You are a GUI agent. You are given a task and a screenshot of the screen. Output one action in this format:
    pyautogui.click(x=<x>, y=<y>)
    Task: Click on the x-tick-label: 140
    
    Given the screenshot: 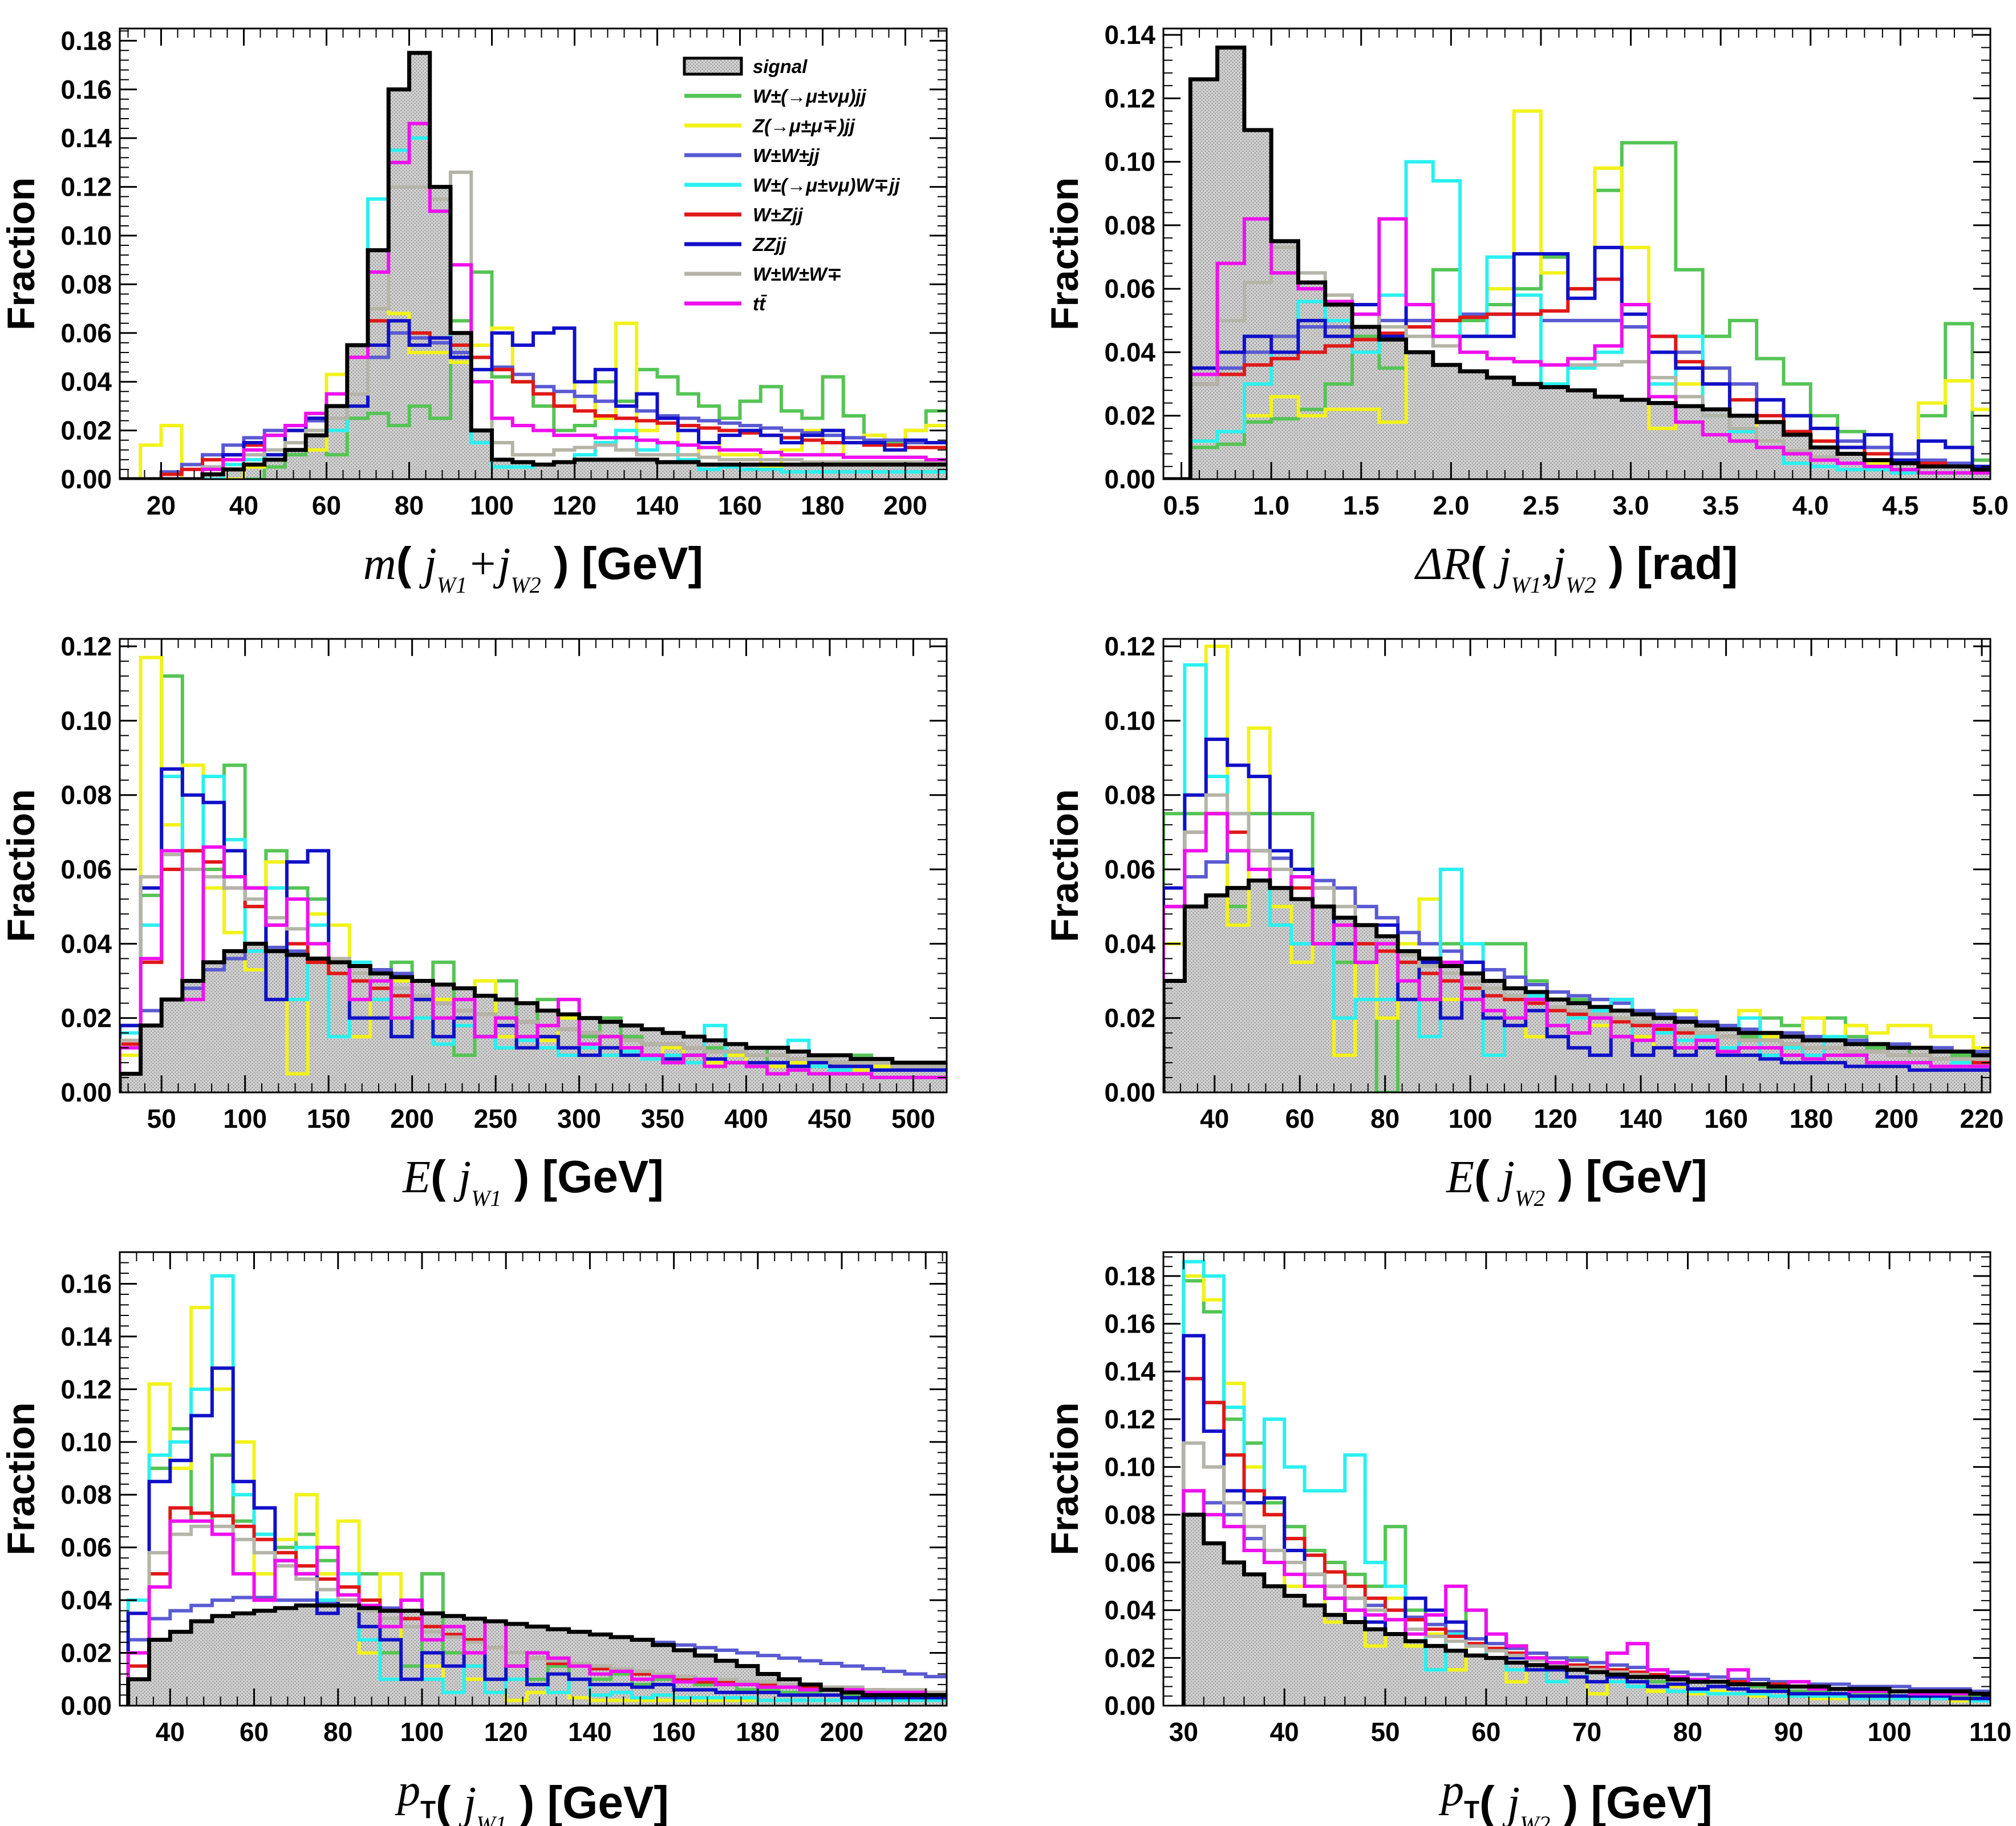 What is the action you would take?
    pyautogui.click(x=590, y=1732)
    